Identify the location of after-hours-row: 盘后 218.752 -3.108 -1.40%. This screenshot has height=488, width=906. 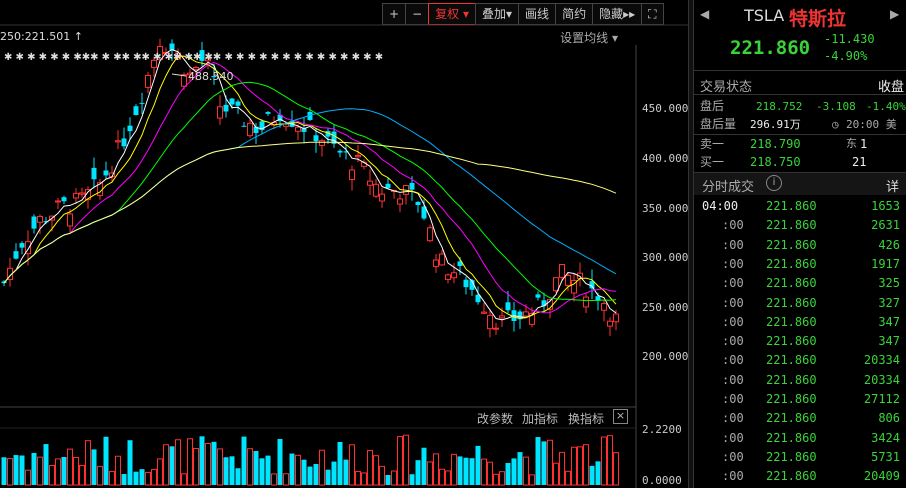
(800, 106).